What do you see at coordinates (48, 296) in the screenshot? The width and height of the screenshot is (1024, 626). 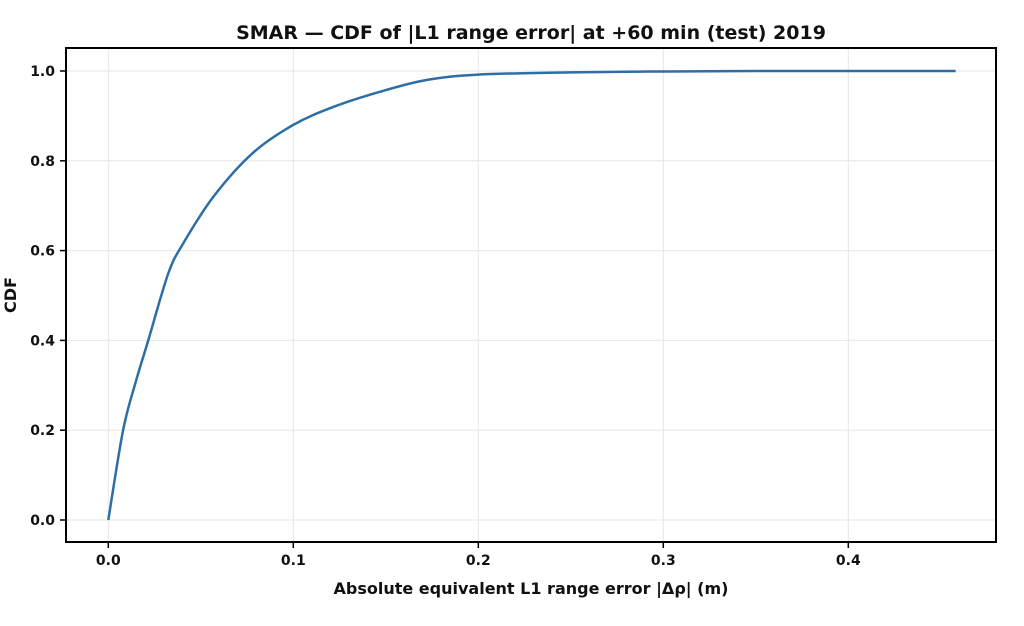 I see `y-axis-ticks: 0.0 0.2 0.4 0.6 0.8 1.0` at bounding box center [48, 296].